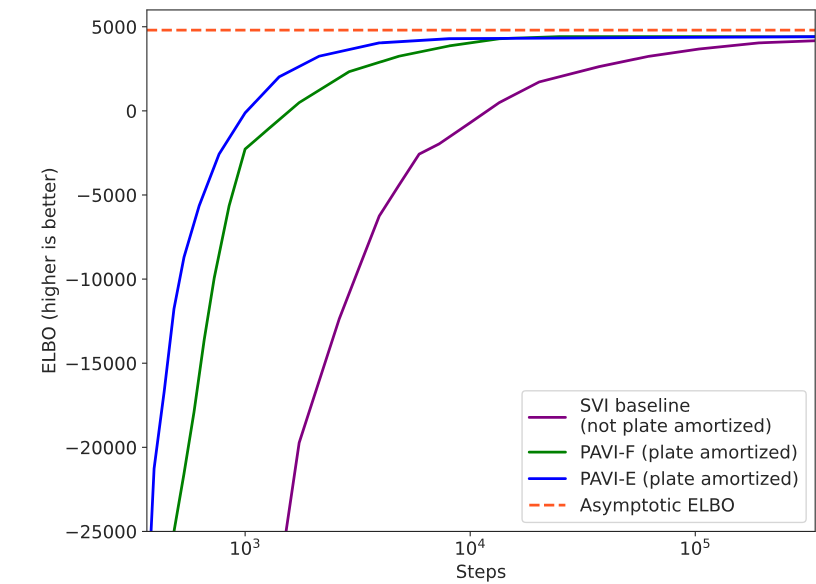 Image resolution: width=816 pixels, height=584 pixels. Describe the element at coordinates (689, 453) in the screenshot. I see `legend-label: PAVI-F (plate amortized)` at that location.